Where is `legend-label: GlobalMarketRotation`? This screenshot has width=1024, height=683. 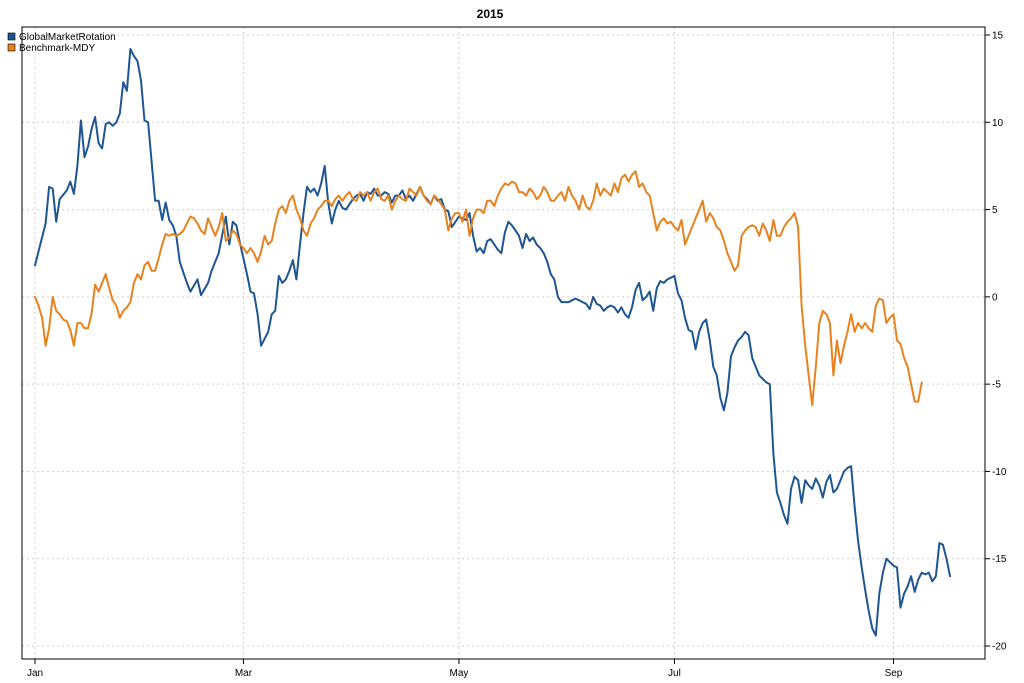
legend-label: GlobalMarketRotation is located at coordinates (67, 37).